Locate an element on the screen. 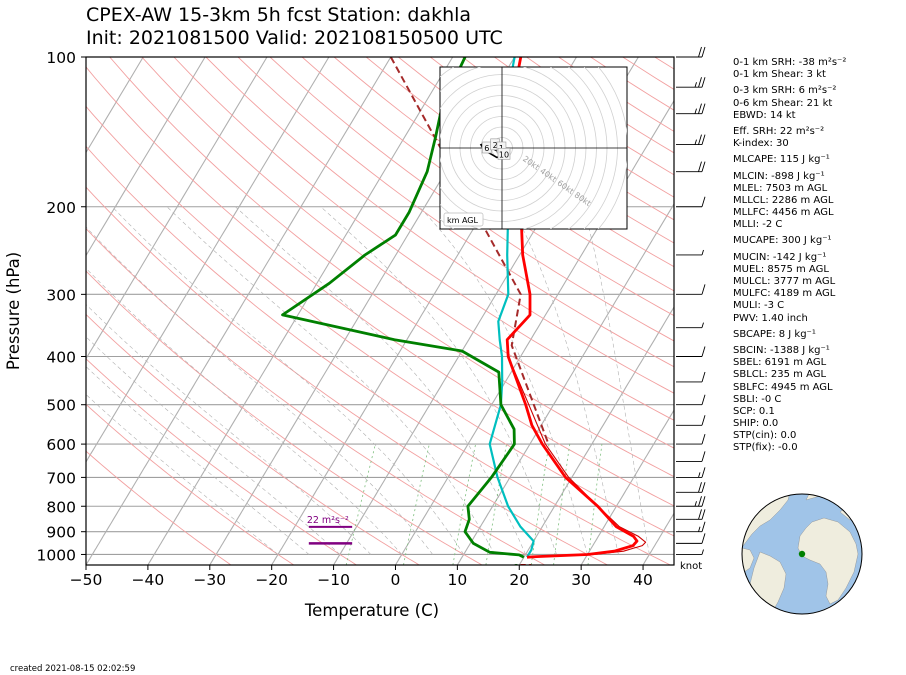 This screenshot has width=906, height=675. index-line: MUCAPE: 300 J kg⁻¹ is located at coordinates (782, 241).